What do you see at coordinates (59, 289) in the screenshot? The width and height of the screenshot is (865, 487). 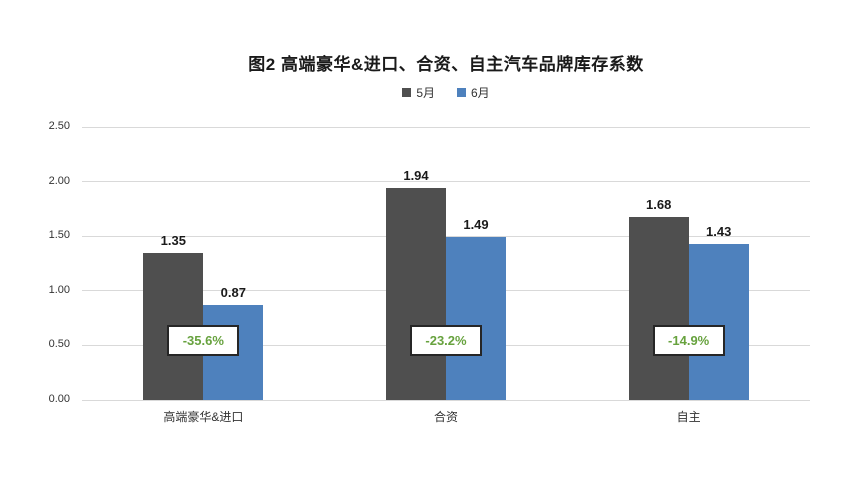 I see `y-tick-label: 1.00` at bounding box center [59, 289].